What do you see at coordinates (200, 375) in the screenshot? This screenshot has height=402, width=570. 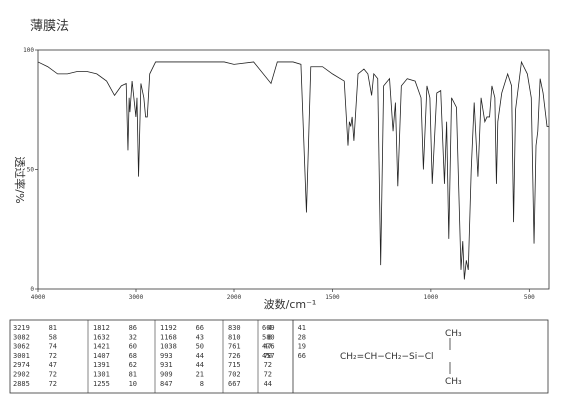 I see `peak-transmittance: 21` at bounding box center [200, 375].